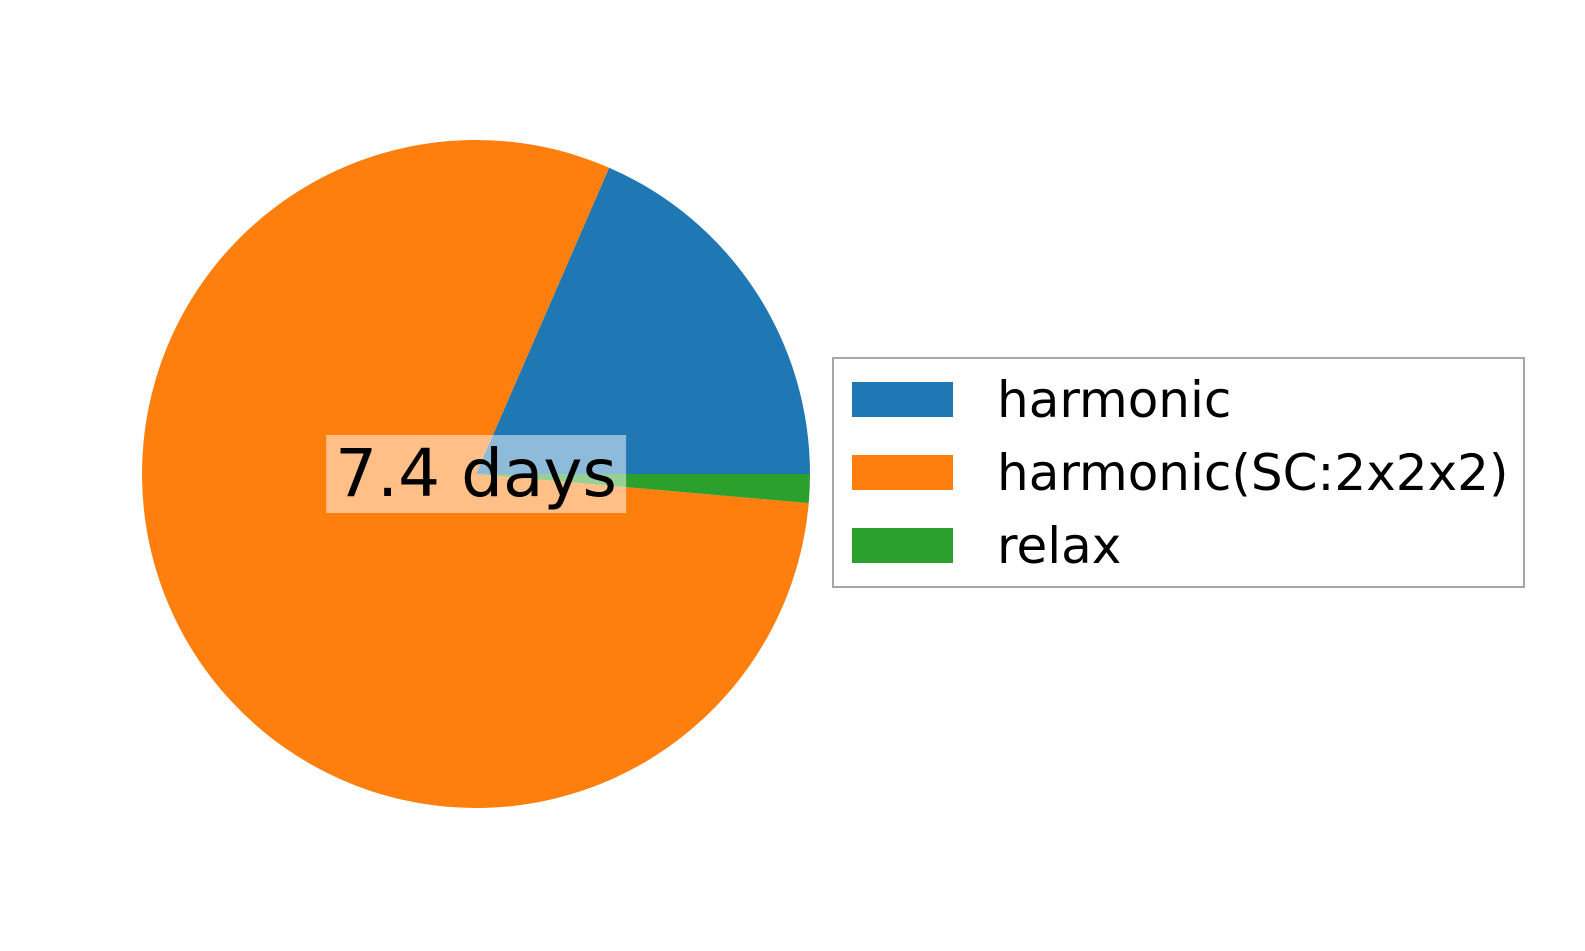 This screenshot has height=951, width=1585. I want to click on pie-slice-harmonic, so click(643, 320).